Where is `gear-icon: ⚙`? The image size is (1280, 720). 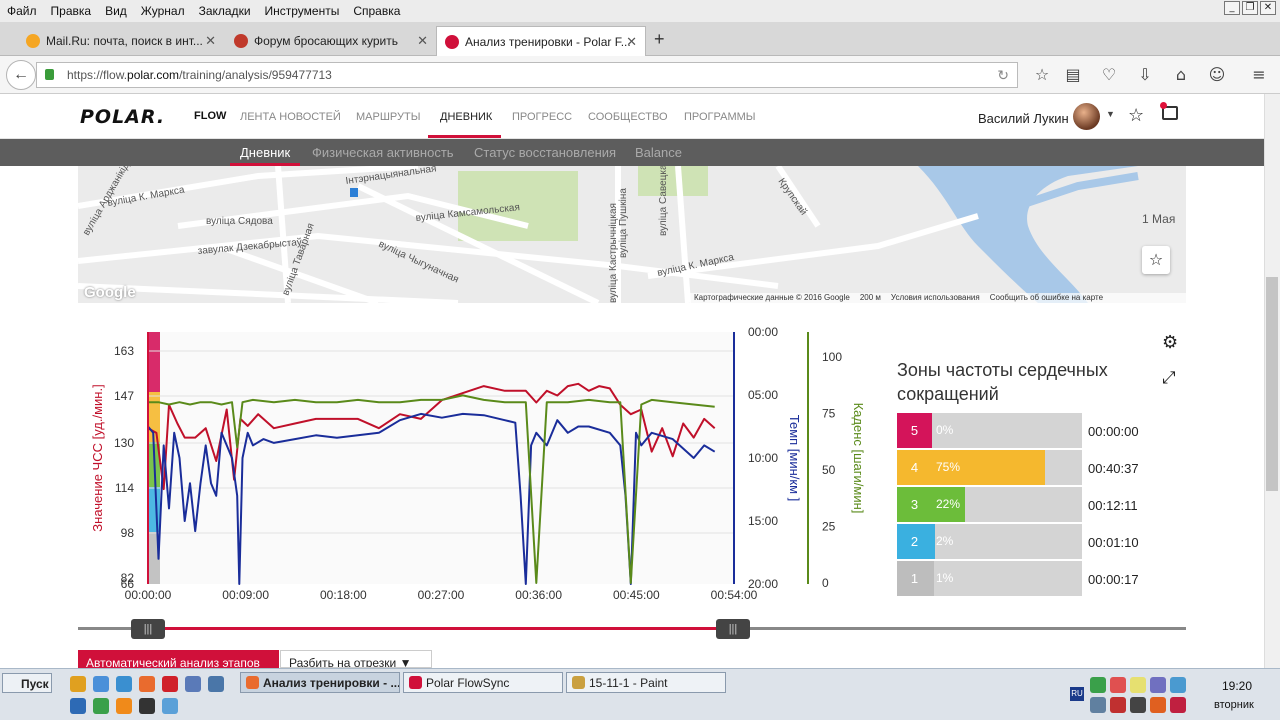 gear-icon: ⚙ is located at coordinates (1170, 342).